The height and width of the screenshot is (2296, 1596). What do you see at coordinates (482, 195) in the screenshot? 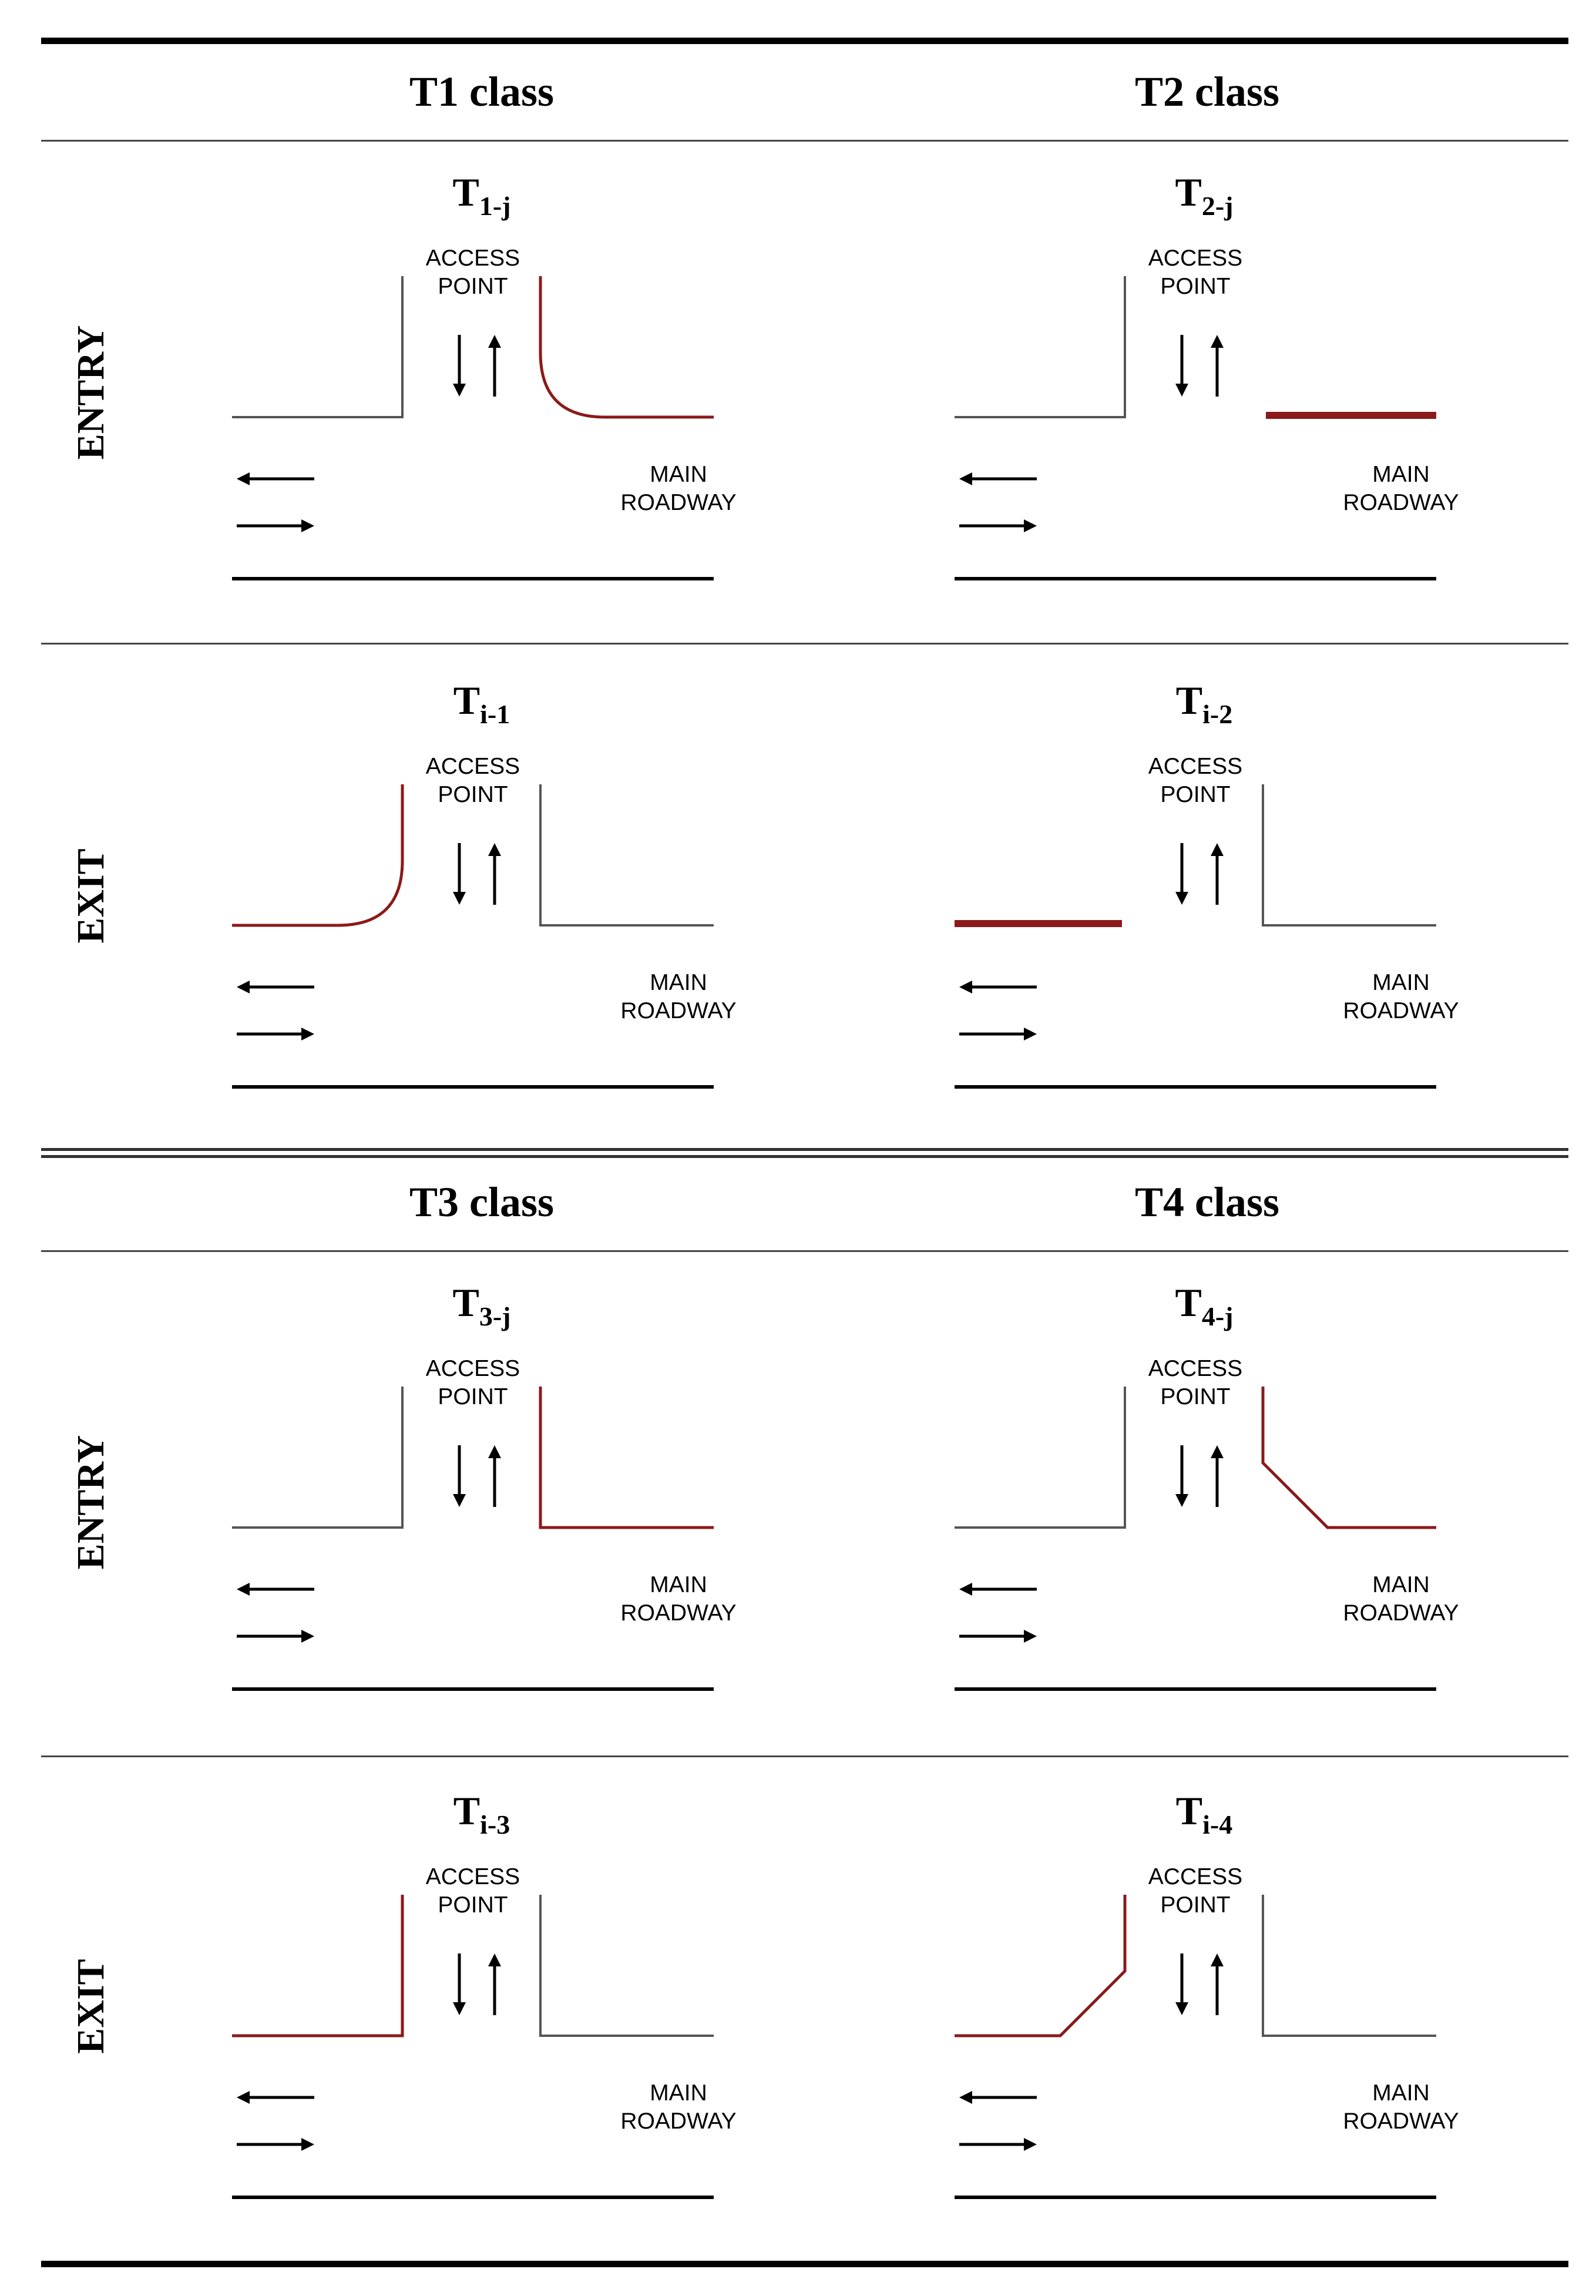
I see `diagram-title: T1-j` at bounding box center [482, 195].